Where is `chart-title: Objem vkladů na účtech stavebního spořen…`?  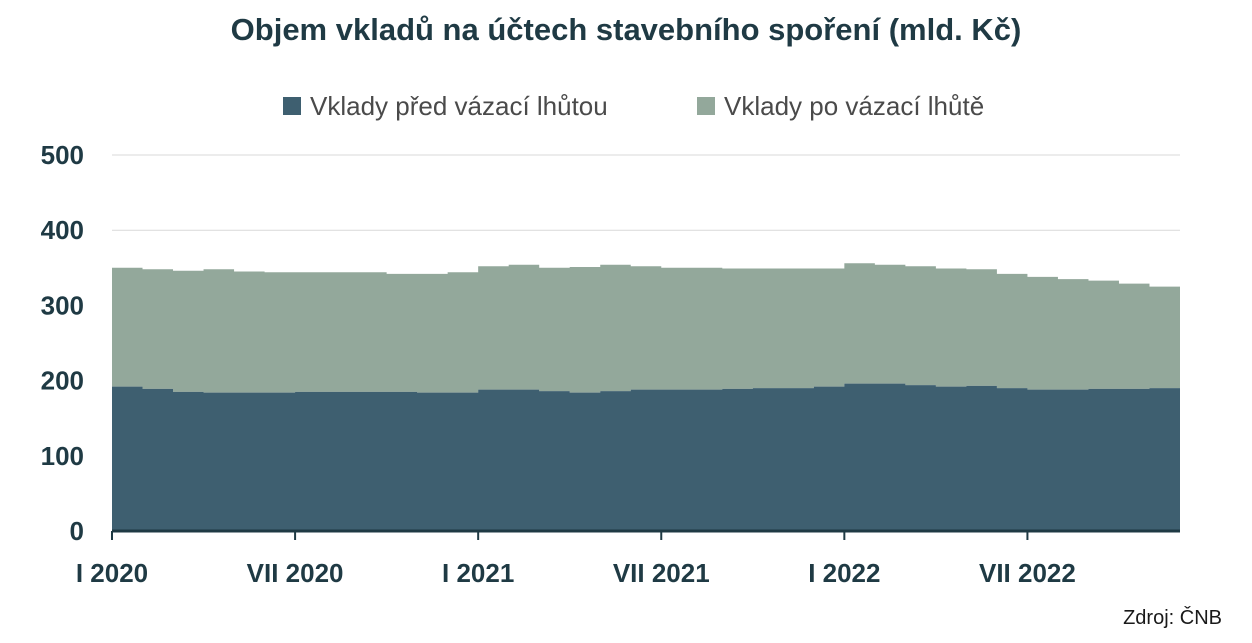
chart-title: Objem vkladů na účtech stavebního spořen… is located at coordinates (626, 29).